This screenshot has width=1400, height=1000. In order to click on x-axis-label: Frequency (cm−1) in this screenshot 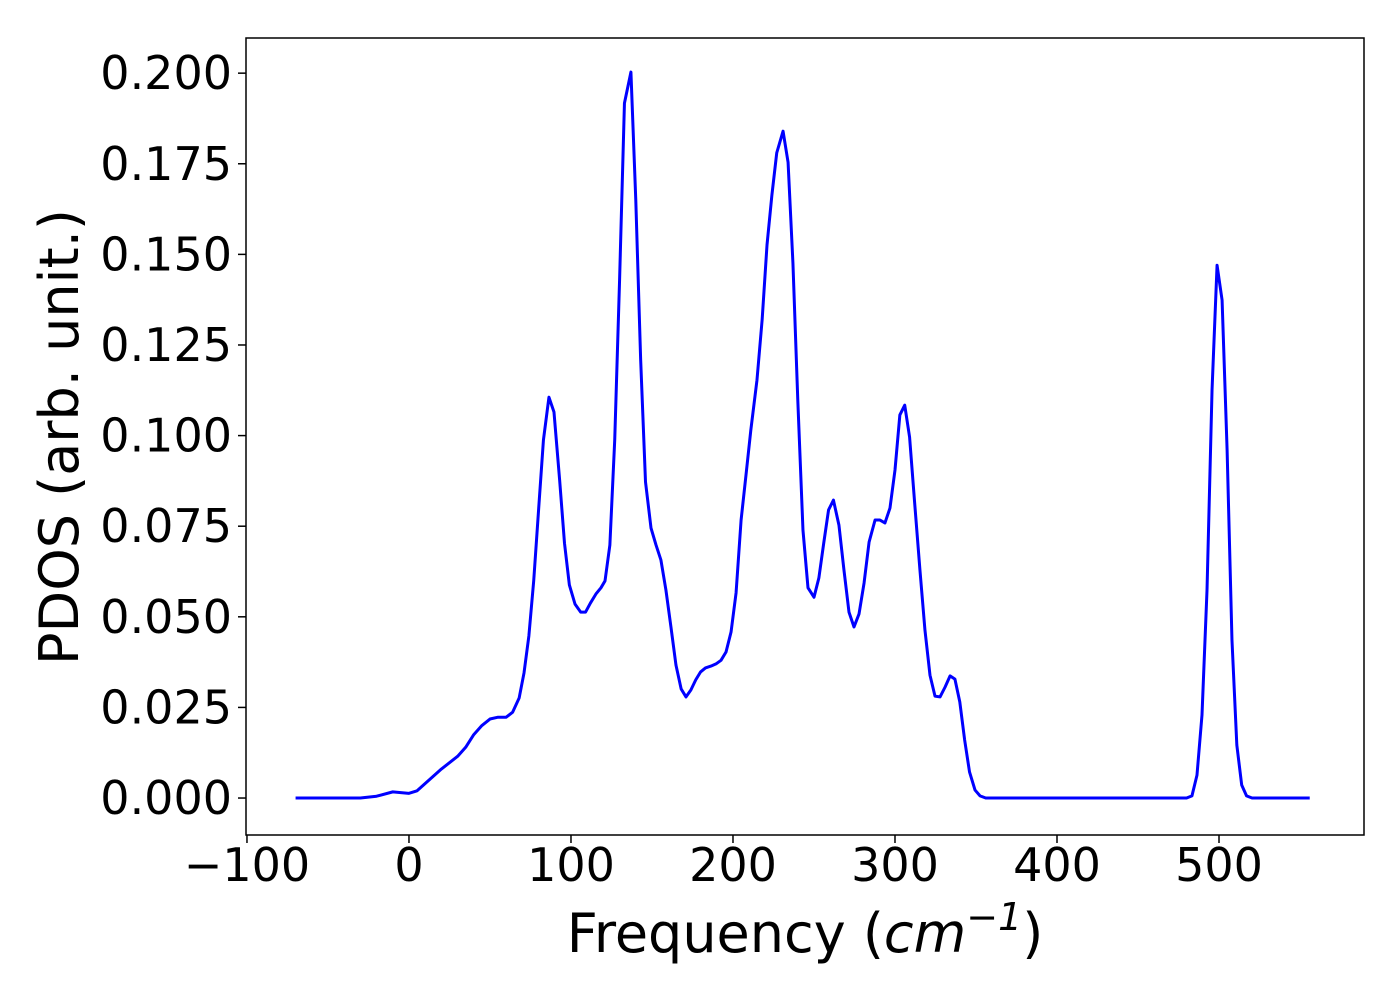, I will do `click(805, 930)`.